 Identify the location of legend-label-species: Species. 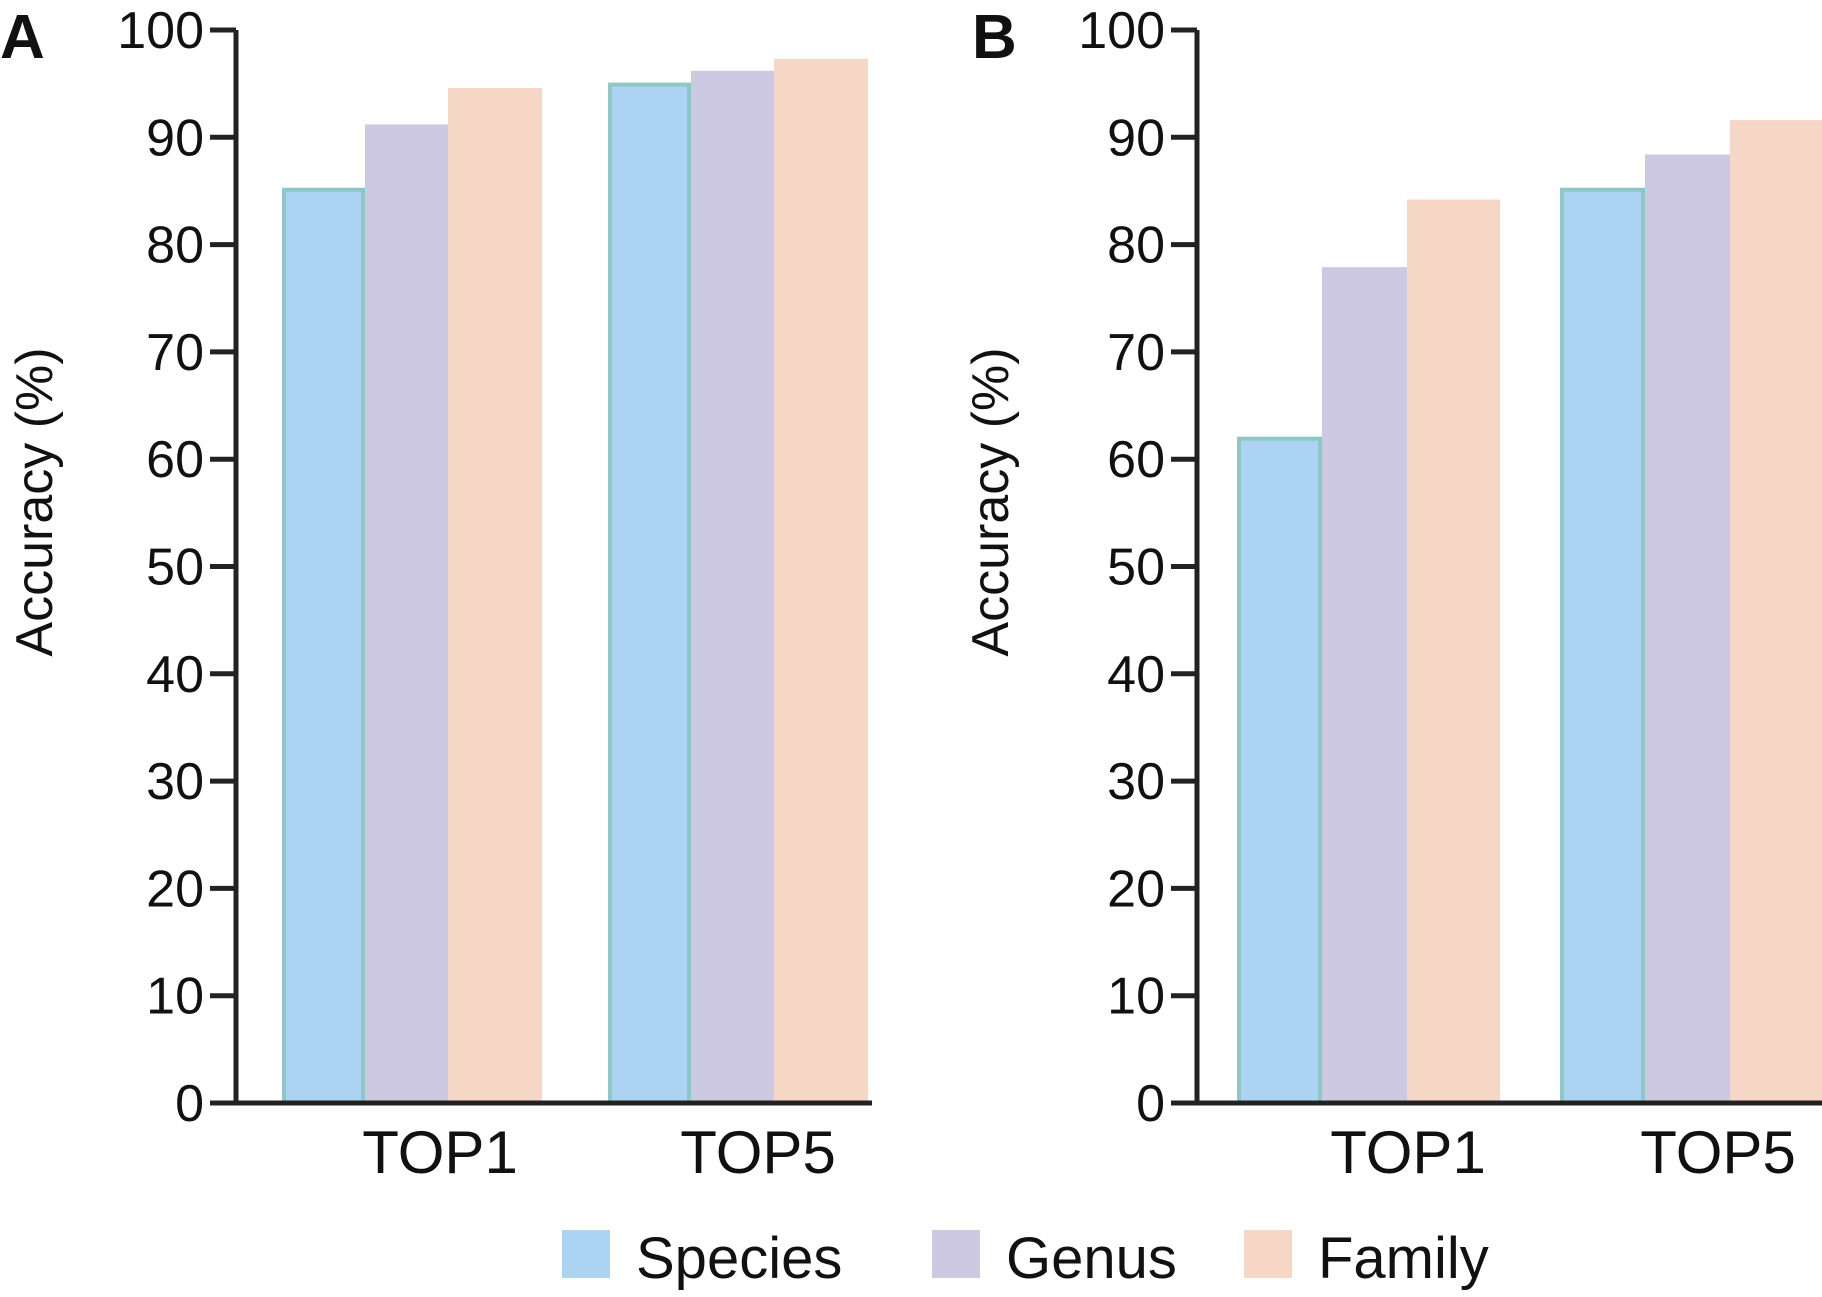
(739, 1258).